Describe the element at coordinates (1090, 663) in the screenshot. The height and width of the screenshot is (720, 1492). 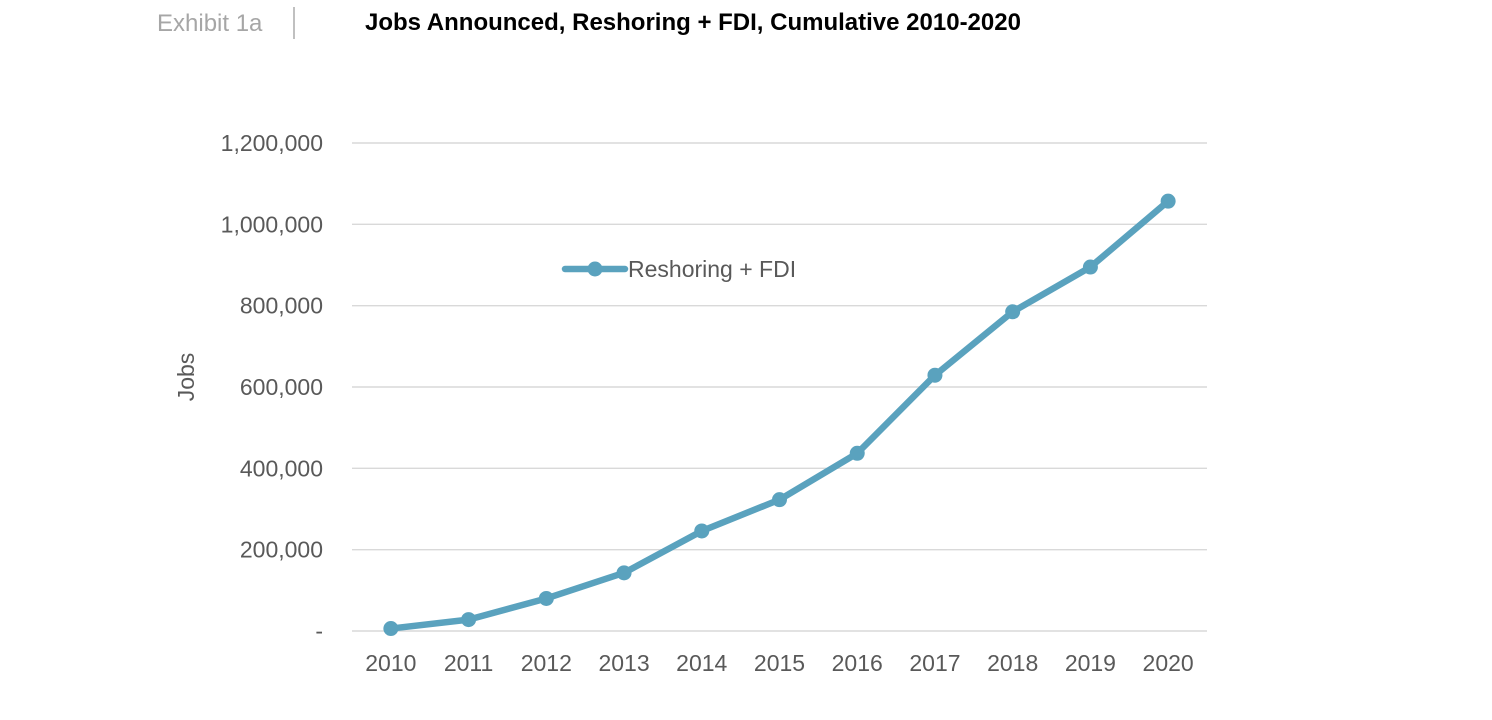
I see `x-axis-tick-label: 2019` at that location.